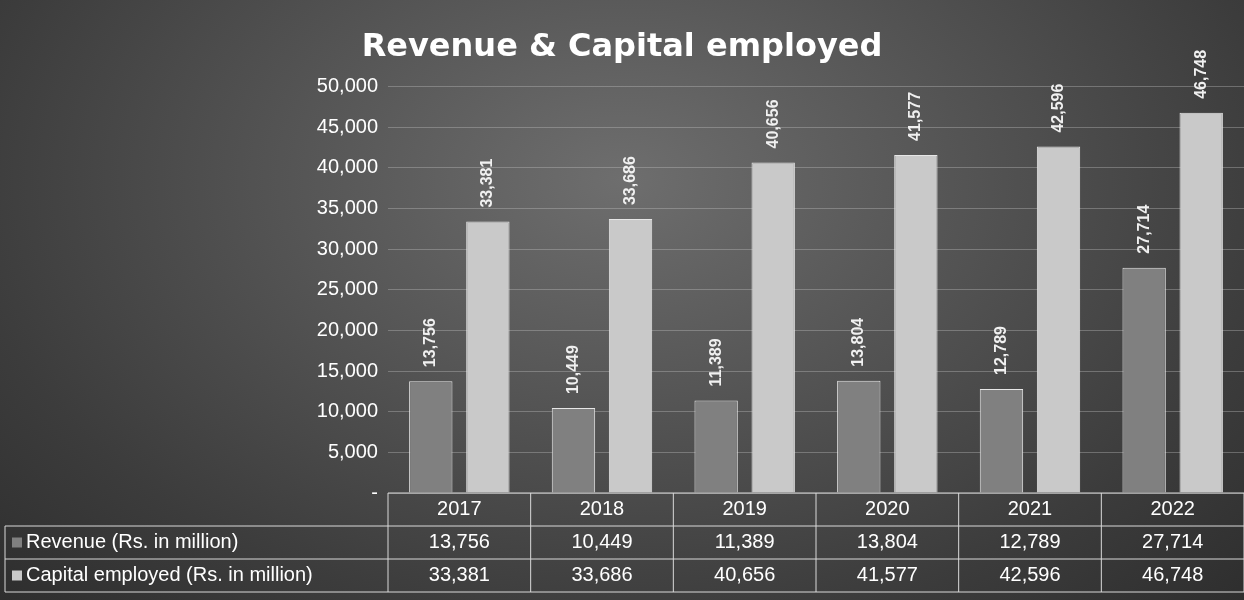 The image size is (1244, 600). I want to click on text: 33,686, so click(629, 181).